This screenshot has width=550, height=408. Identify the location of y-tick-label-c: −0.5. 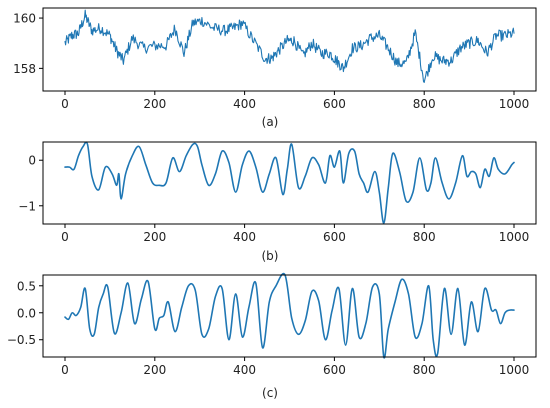
(21, 340).